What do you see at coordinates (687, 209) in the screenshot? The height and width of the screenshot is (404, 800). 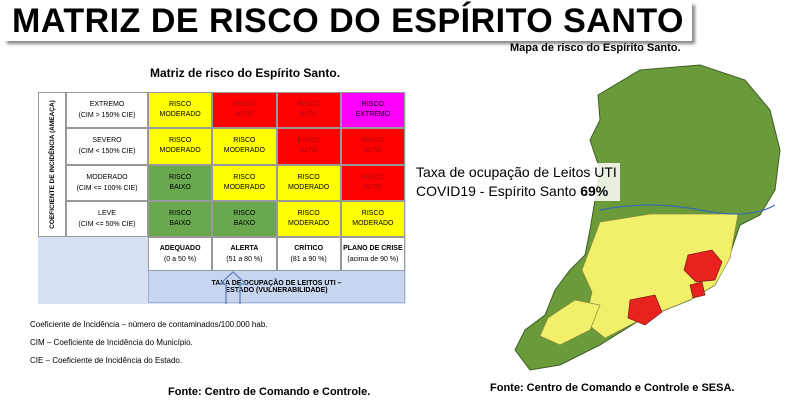 I see `river` at bounding box center [687, 209].